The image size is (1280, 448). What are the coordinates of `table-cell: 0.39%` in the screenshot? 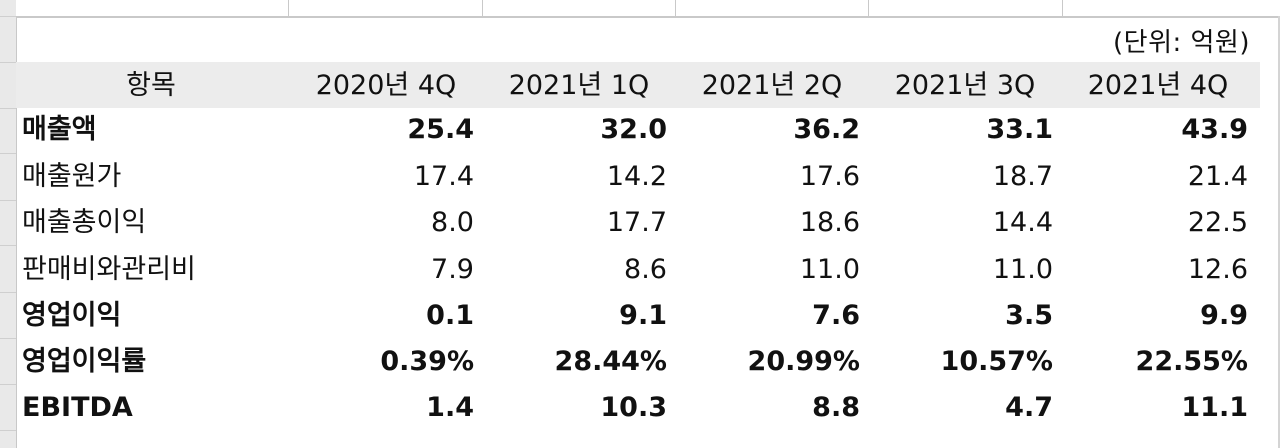 It's located at (427, 361).